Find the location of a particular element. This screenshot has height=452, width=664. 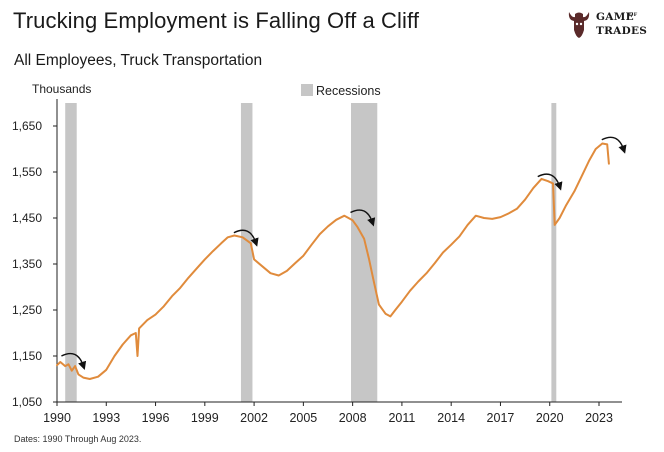

brand-logo: GAME OF TRADES is located at coordinates (611, 25).